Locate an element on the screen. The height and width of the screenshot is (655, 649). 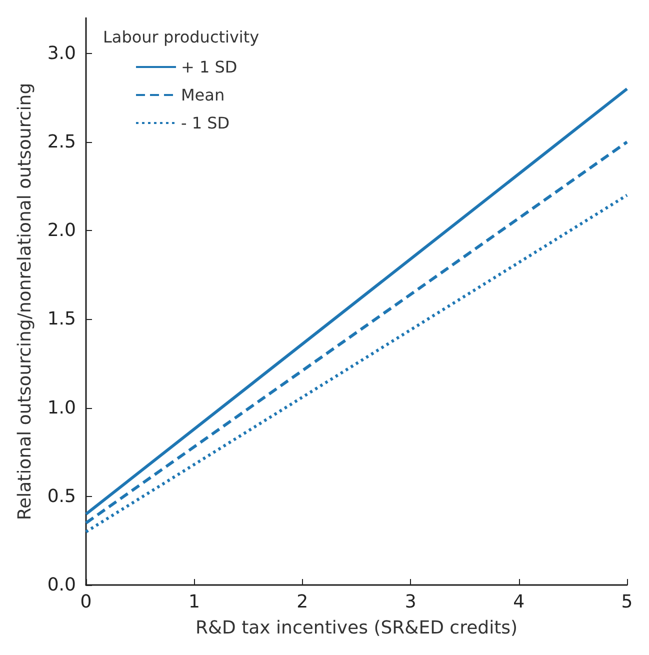
legend-label: Mean is located at coordinates (203, 95).